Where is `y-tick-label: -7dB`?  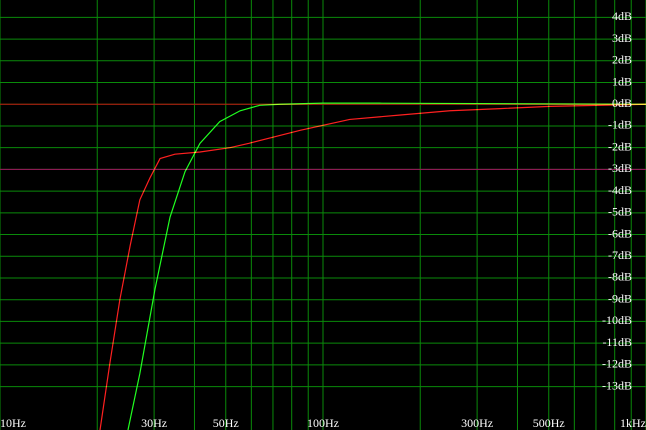
y-tick-label: -7dB is located at coordinates (620, 255).